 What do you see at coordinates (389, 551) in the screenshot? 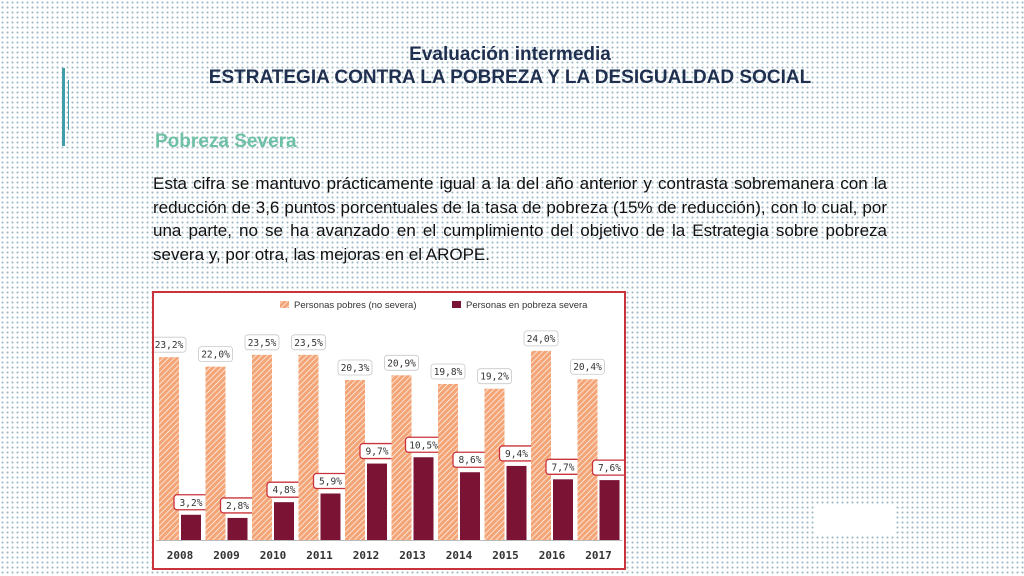
I see `chart-x-axis: 2008 2009 2010 2011 2012 2013 2014 2015 2016 2017` at bounding box center [389, 551].